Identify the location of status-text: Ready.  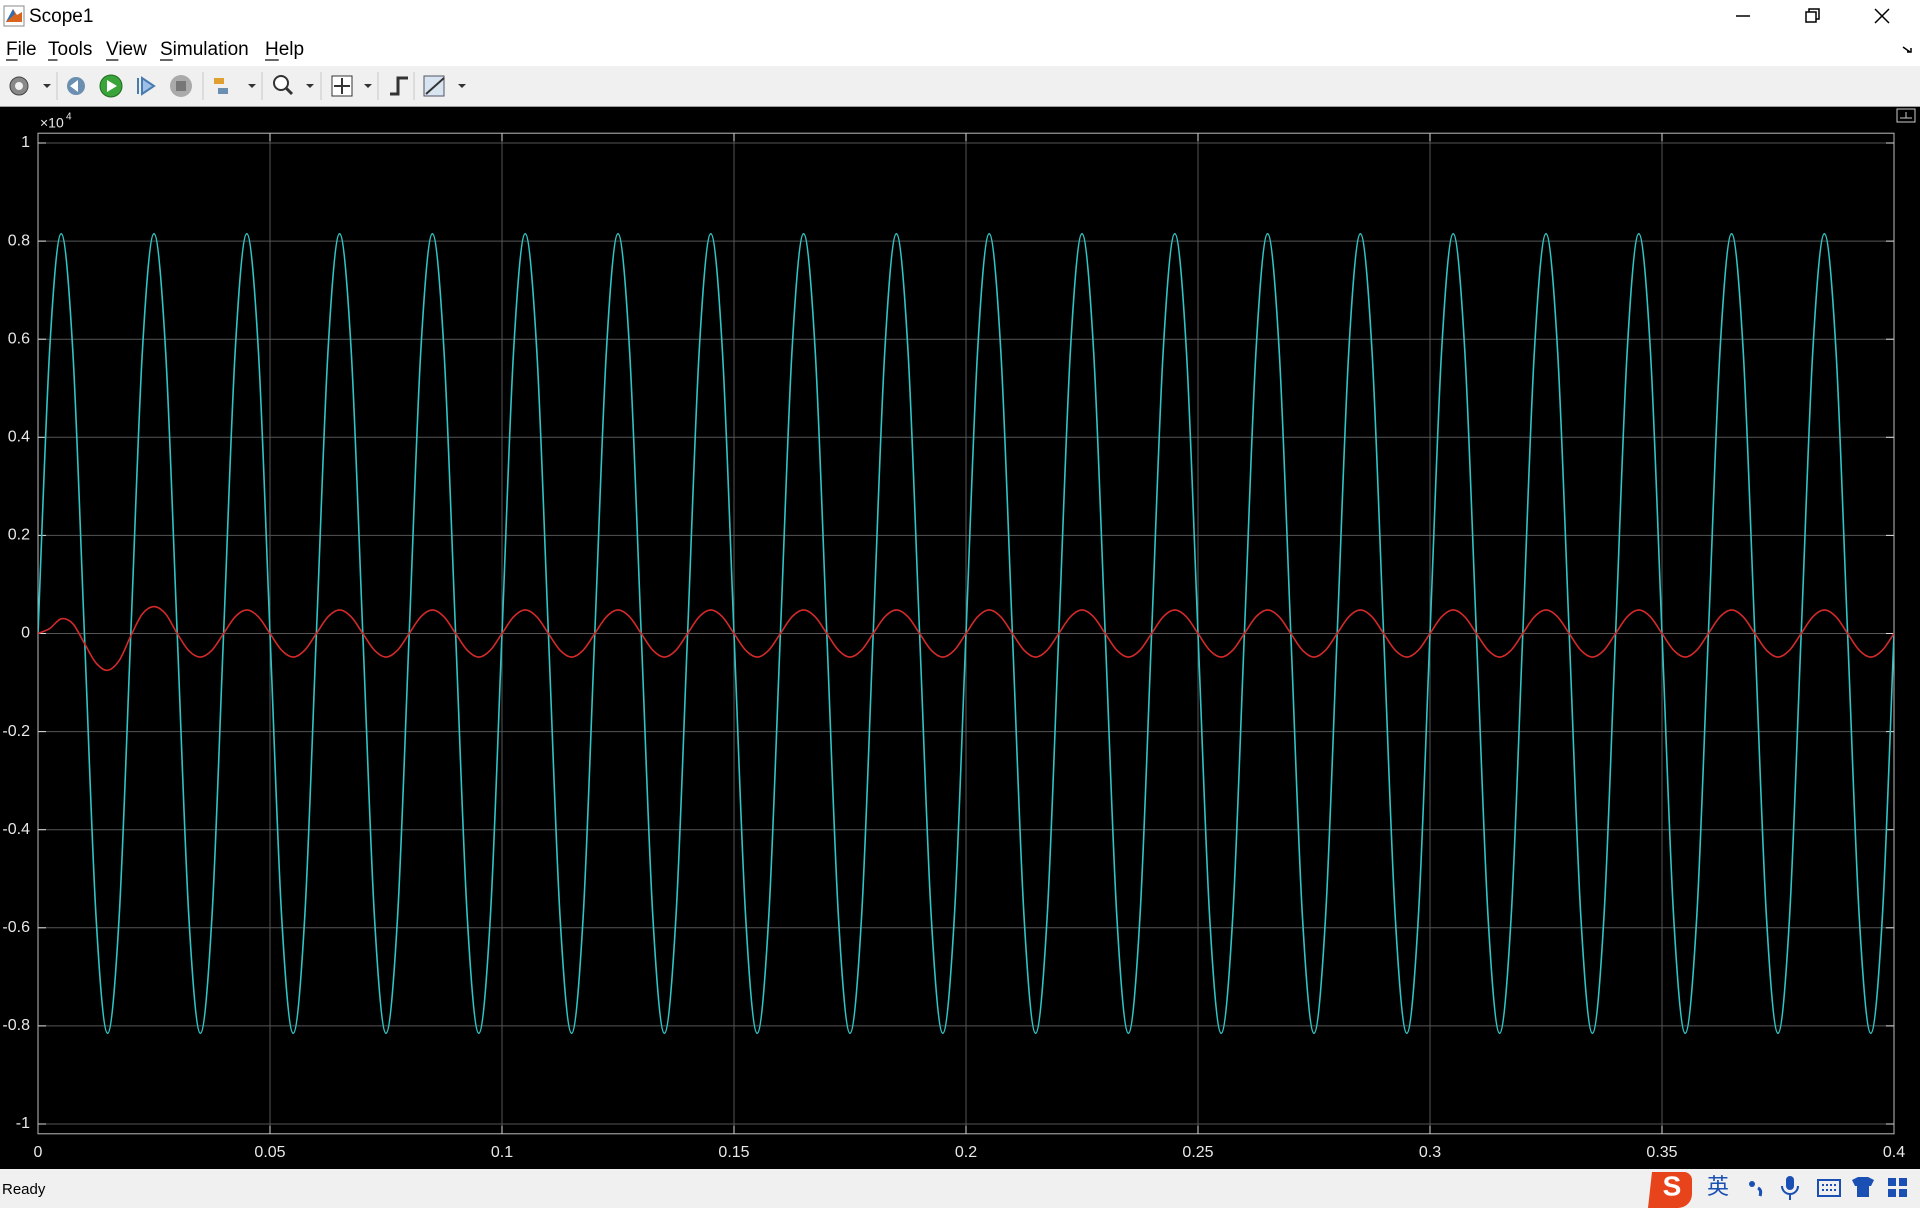
(24, 1189).